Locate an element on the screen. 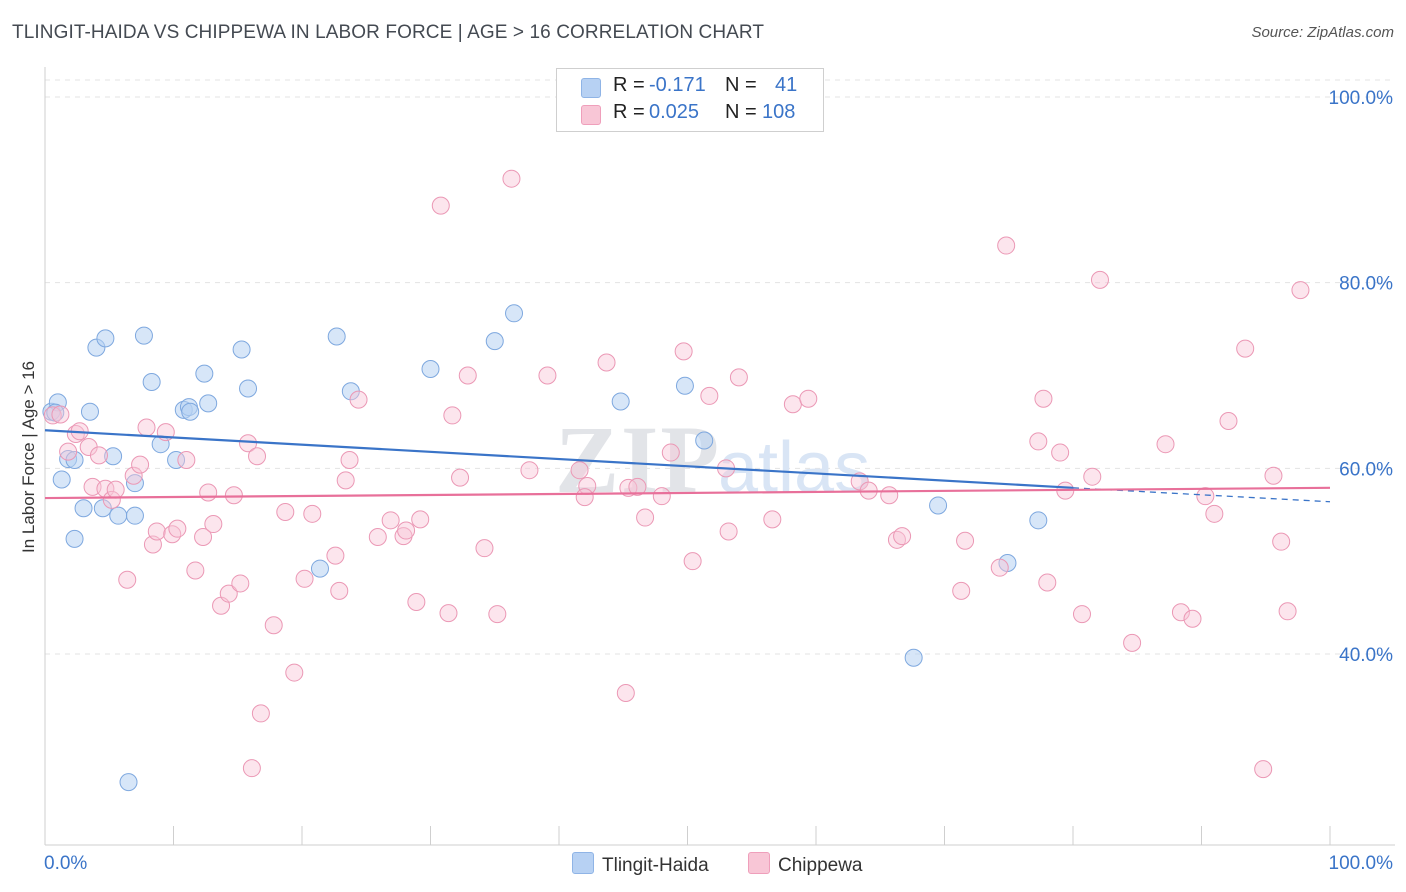 This screenshot has height=892, width=1406. correlation-legend: R = -0.171 N = 41 R = 0.025 N = 108 is located at coordinates (690, 100).